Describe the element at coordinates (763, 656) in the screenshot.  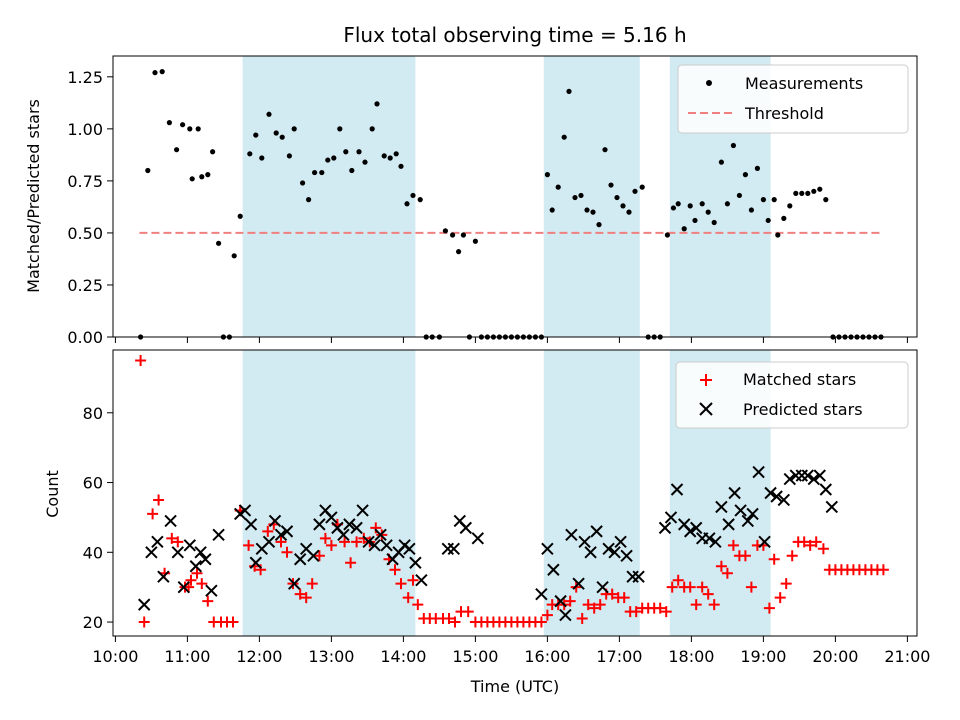
I see `x-tick-label-9: 19:00` at that location.